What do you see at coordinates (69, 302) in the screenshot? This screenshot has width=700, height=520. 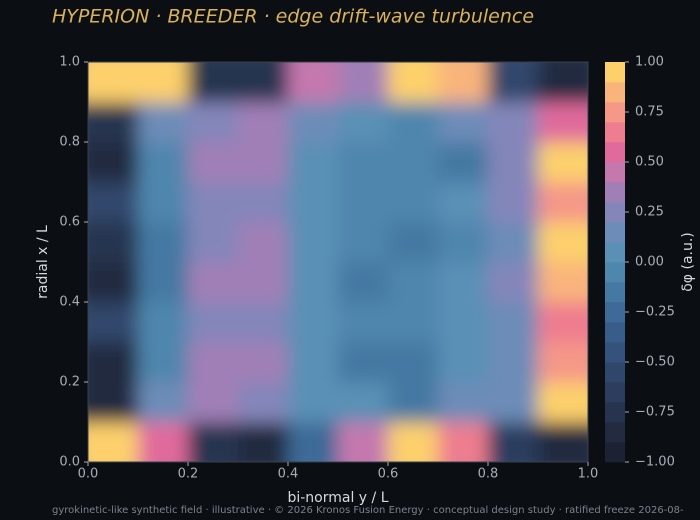 I see `y-tick-label: 0.4` at bounding box center [69, 302].